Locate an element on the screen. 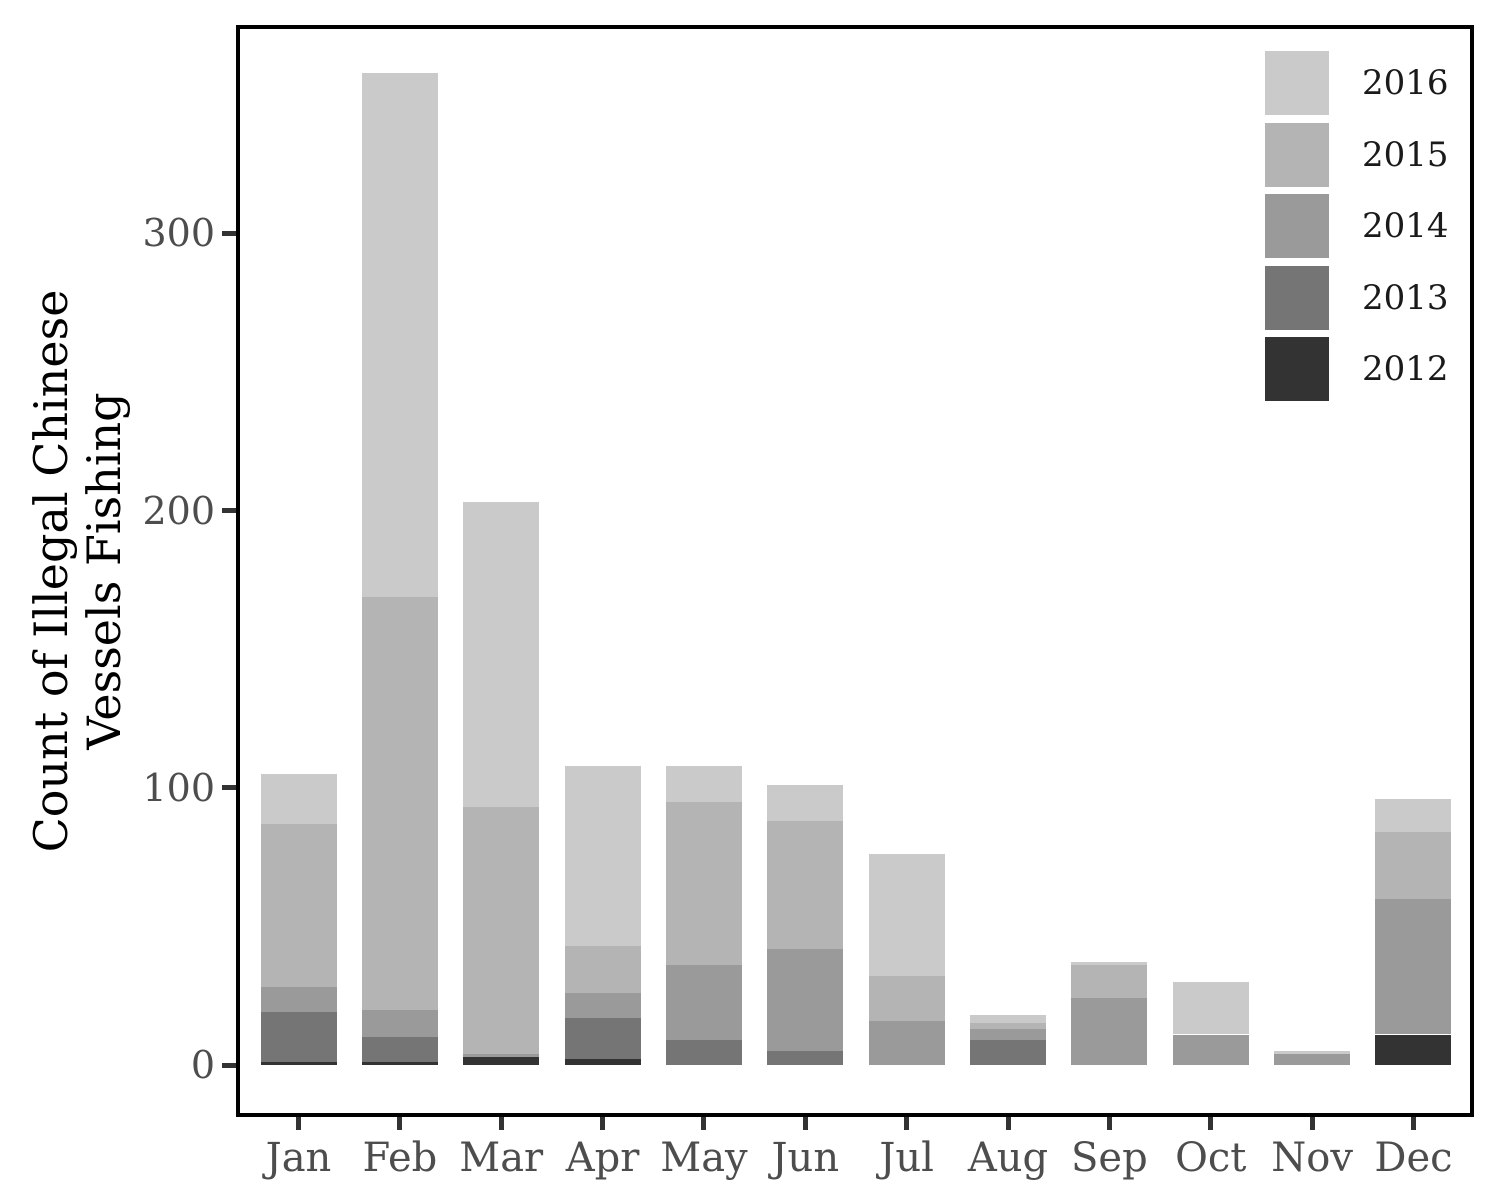  x-tick-label-jun: Jun is located at coordinates (805, 1158).